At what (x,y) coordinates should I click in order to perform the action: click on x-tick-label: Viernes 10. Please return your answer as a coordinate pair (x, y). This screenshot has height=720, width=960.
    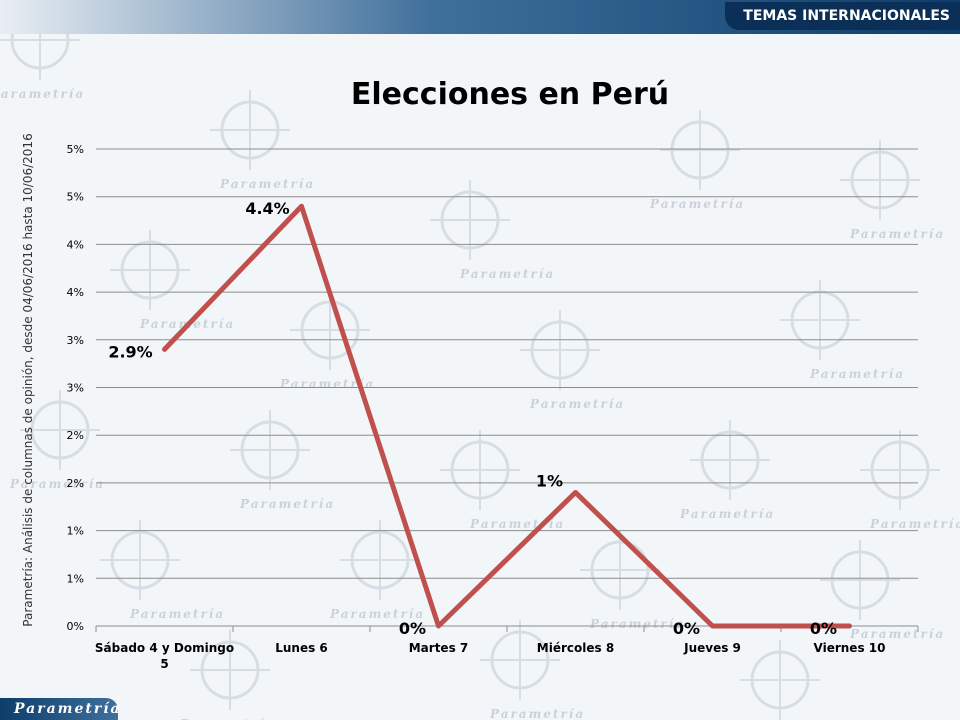
    Looking at the image, I should click on (850, 648).